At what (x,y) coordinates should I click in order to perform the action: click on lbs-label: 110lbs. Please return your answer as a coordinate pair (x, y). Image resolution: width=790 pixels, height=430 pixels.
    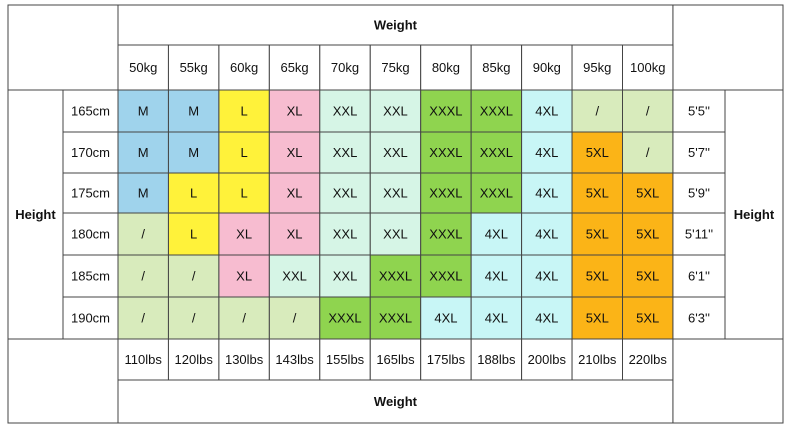
    Looking at the image, I should click on (144, 359).